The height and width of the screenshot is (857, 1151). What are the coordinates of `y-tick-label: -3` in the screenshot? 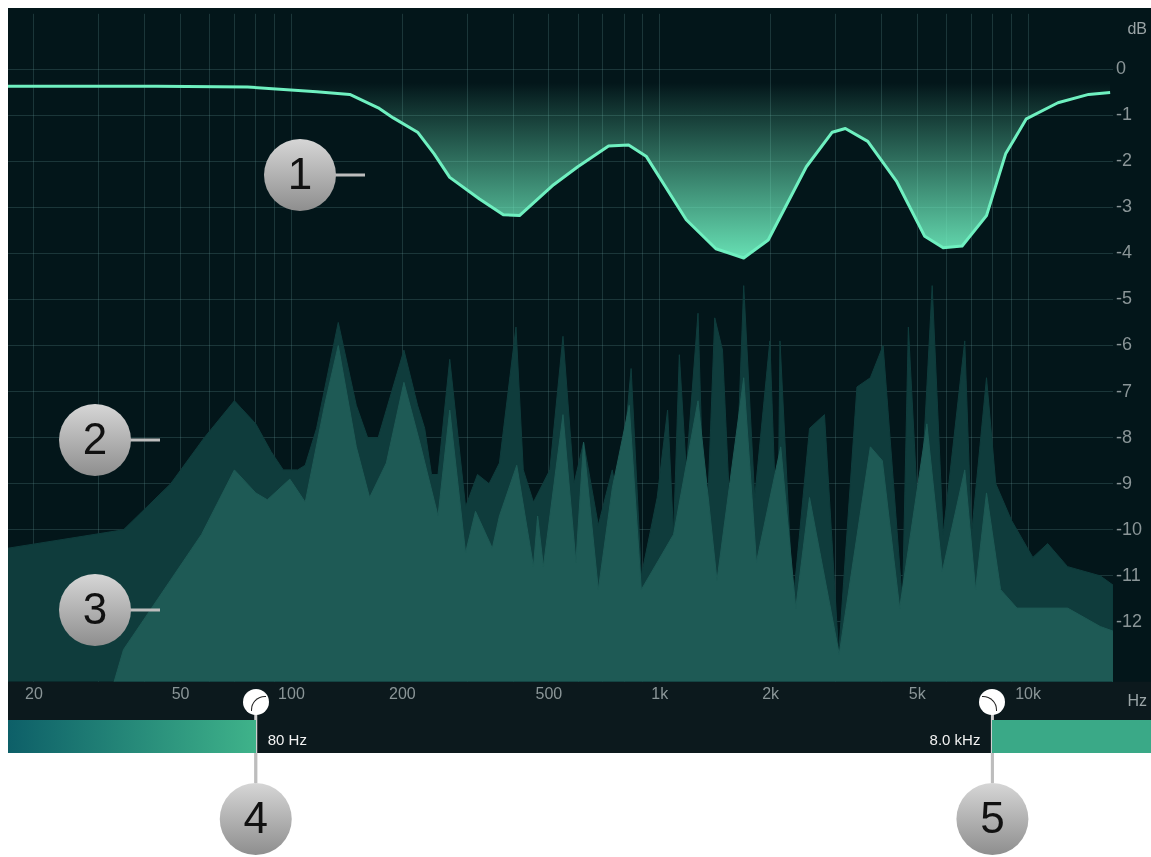 It's located at (1123, 206).